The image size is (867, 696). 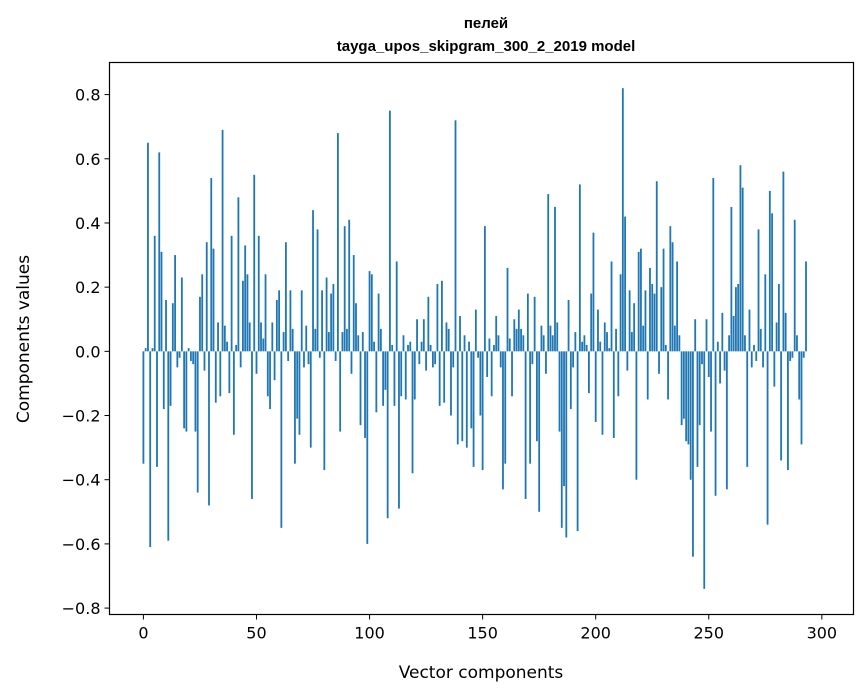 I want to click on y-tick-label: −0.2, so click(x=81, y=416).